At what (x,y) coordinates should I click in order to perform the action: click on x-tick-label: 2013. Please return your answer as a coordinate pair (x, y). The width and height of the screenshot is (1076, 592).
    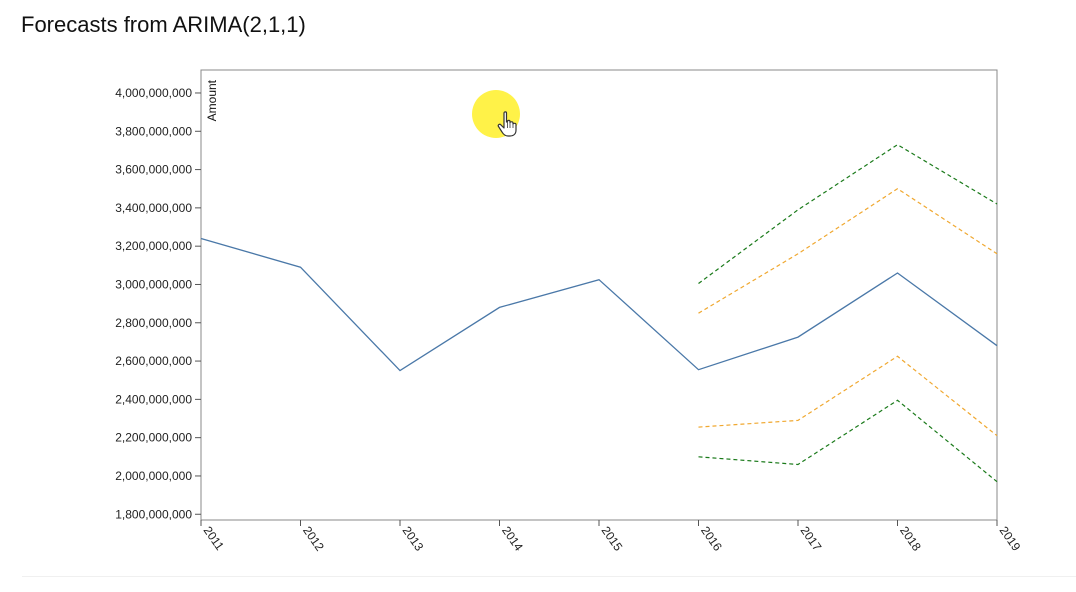
    Looking at the image, I should click on (413, 539).